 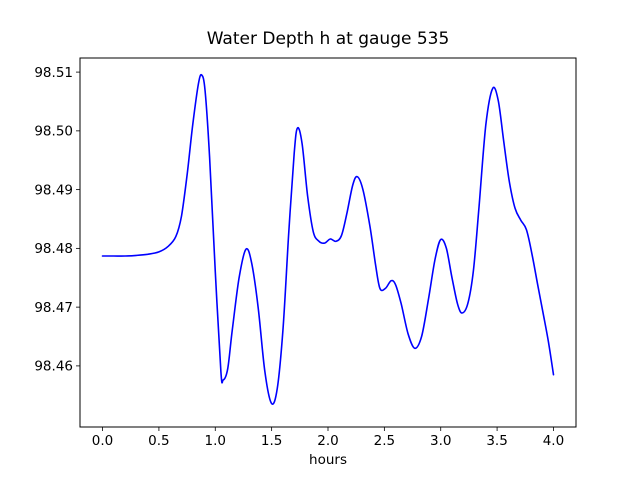 I want to click on x-tick-label: 0.5, so click(x=158, y=441).